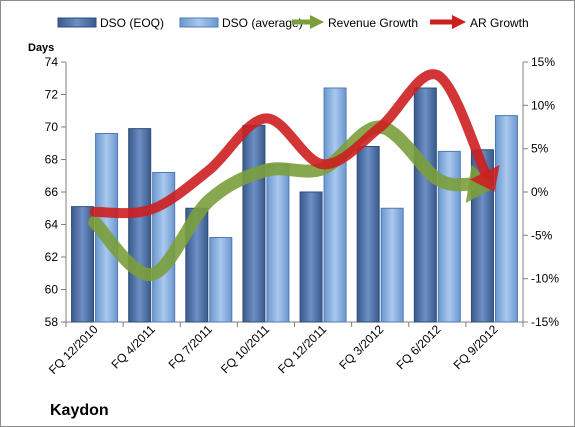 This screenshot has width=575, height=427. Describe the element at coordinates (52, 257) in the screenshot. I see `y-tick-label: 62` at that location.